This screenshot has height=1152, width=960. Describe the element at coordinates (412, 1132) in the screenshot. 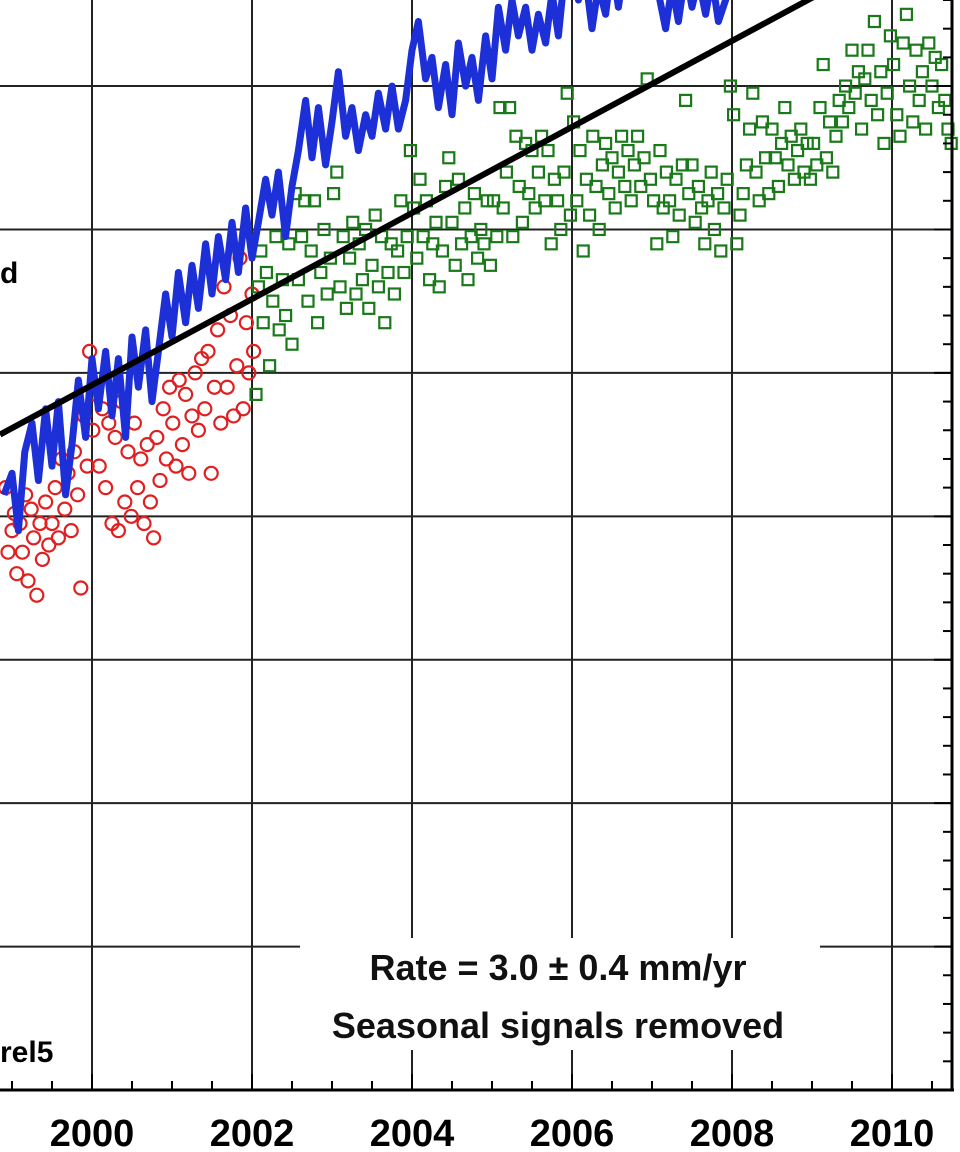

I see `x-tick-label-2004: 2004` at that location.